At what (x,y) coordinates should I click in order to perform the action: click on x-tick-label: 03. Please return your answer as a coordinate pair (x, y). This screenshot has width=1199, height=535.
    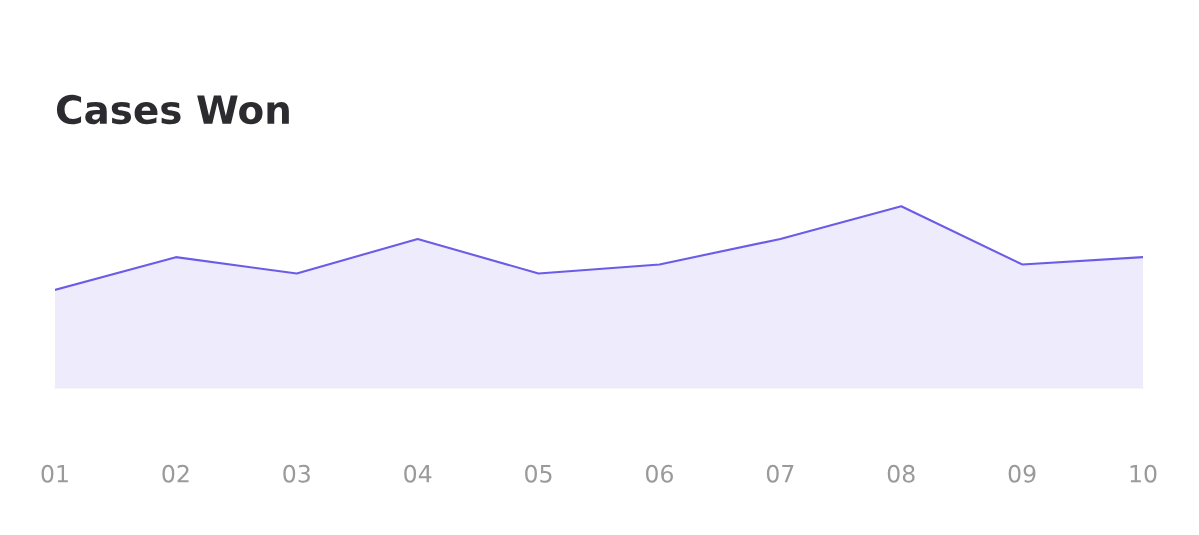
    Looking at the image, I should click on (296, 473).